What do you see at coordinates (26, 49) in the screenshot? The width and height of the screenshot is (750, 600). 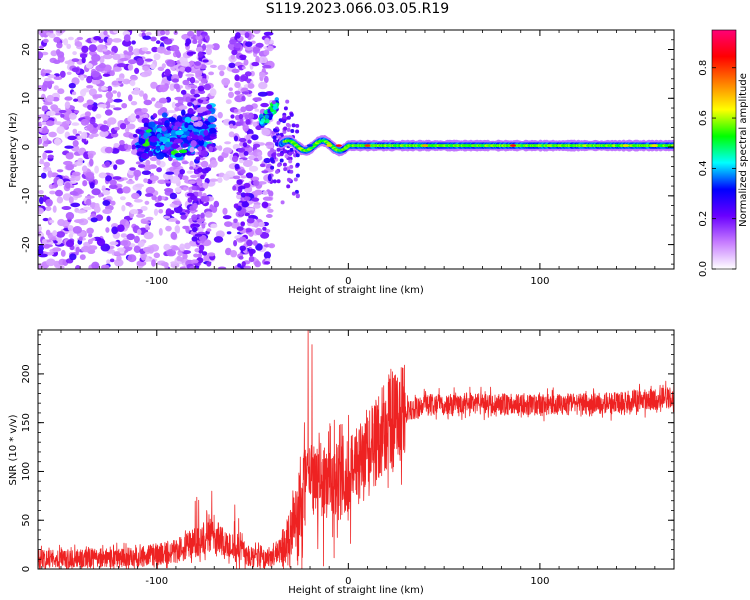 I see `spectrogram-y-tick-label: 20` at bounding box center [26, 49].